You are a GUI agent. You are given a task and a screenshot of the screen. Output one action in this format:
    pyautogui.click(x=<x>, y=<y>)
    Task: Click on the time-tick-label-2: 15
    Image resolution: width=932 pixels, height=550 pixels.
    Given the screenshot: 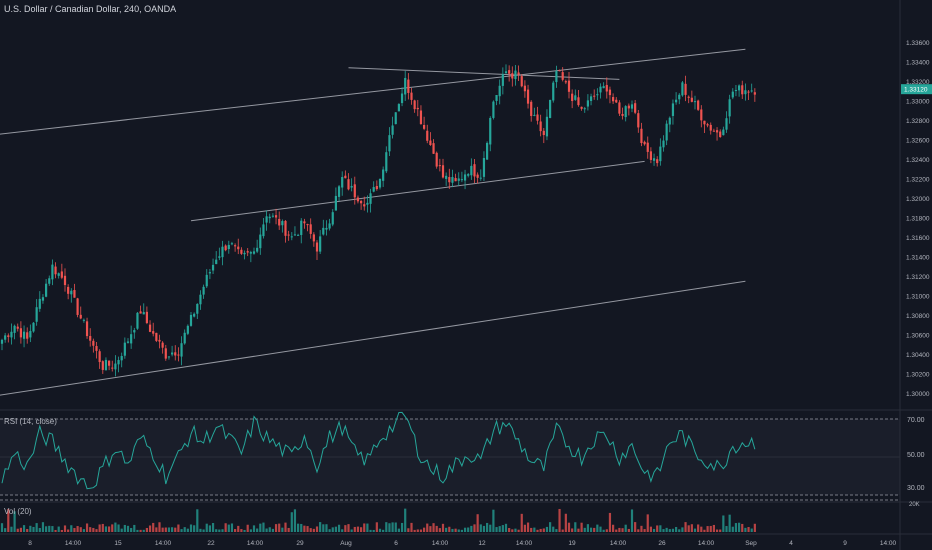 What is the action you would take?
    pyautogui.click(x=118, y=543)
    